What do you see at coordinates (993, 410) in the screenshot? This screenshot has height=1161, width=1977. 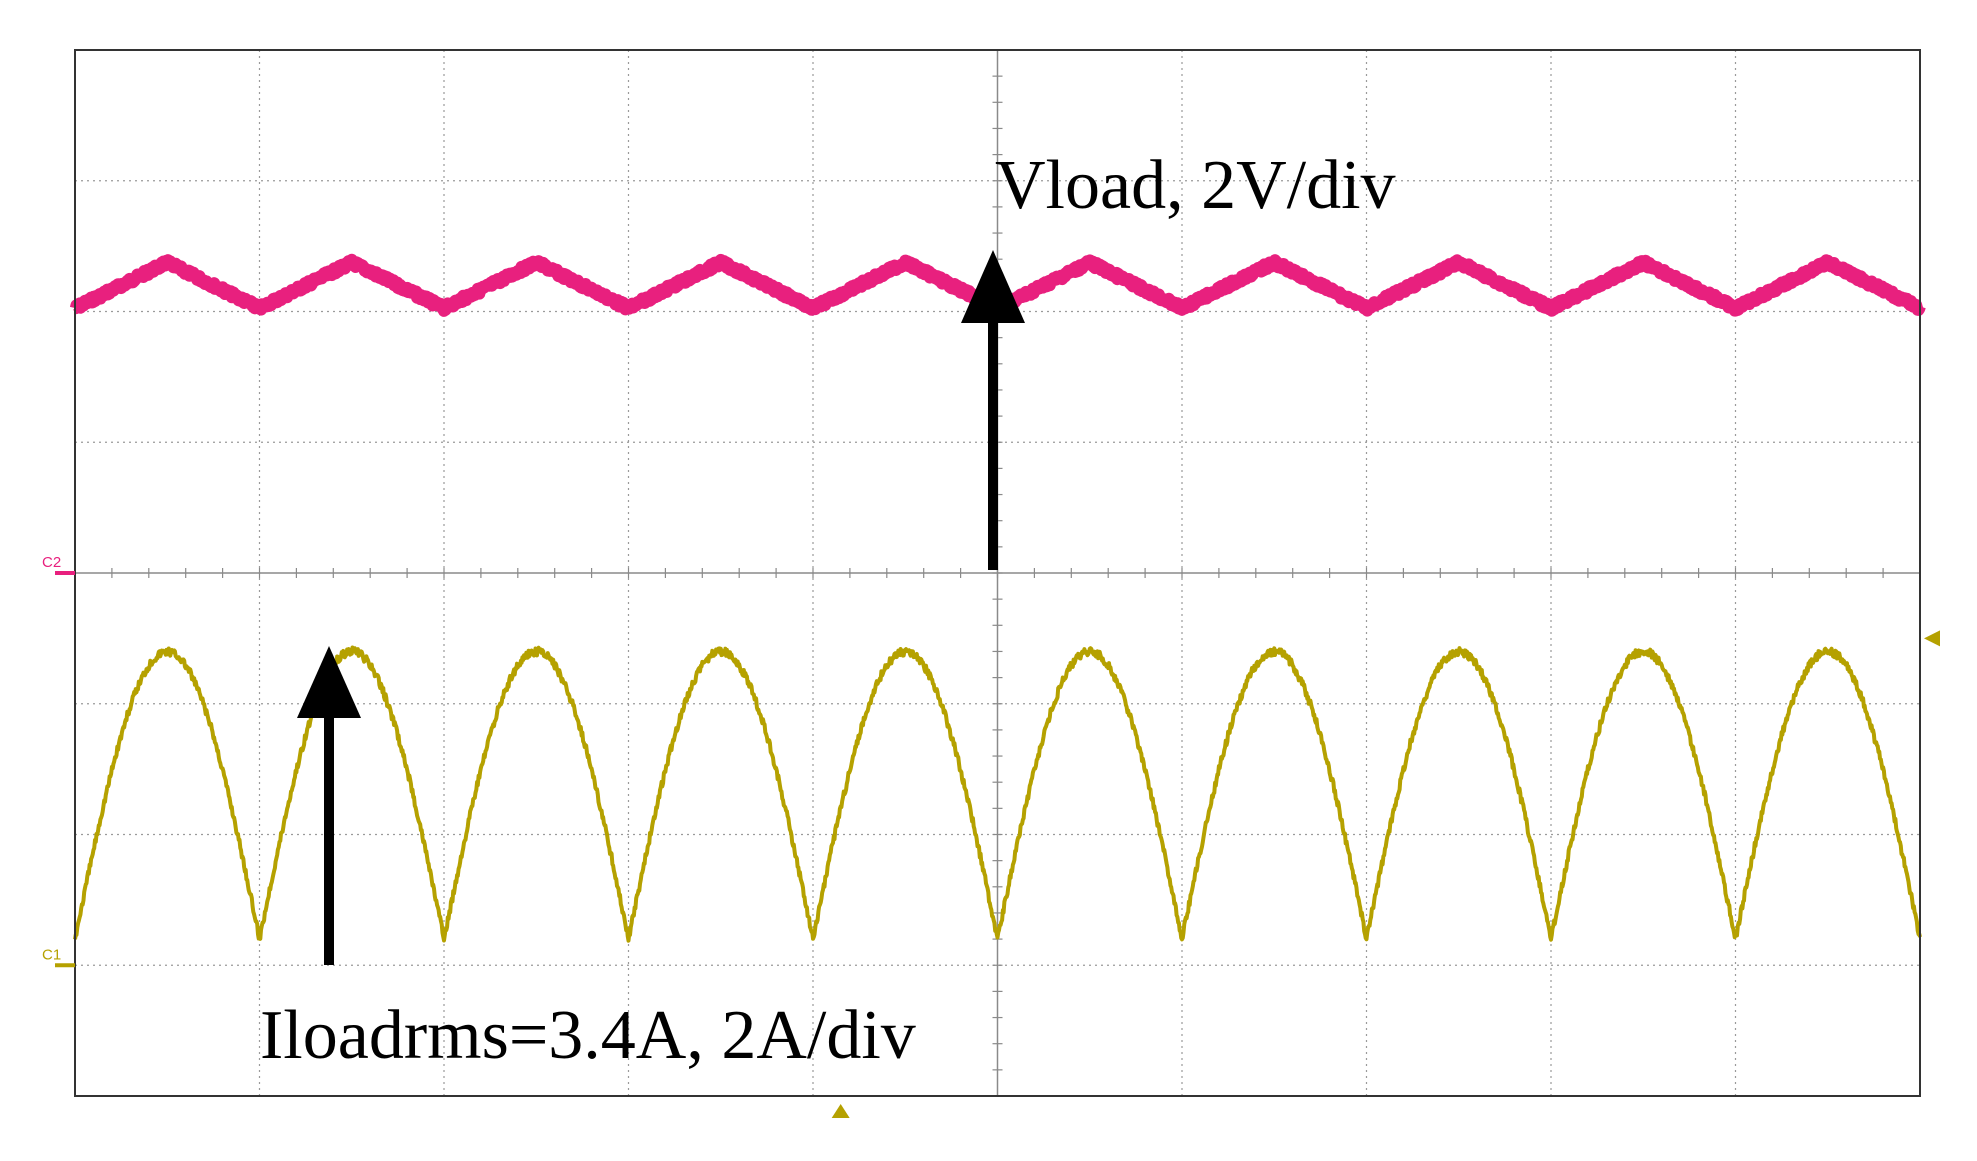 I see `vload-arrow` at bounding box center [993, 410].